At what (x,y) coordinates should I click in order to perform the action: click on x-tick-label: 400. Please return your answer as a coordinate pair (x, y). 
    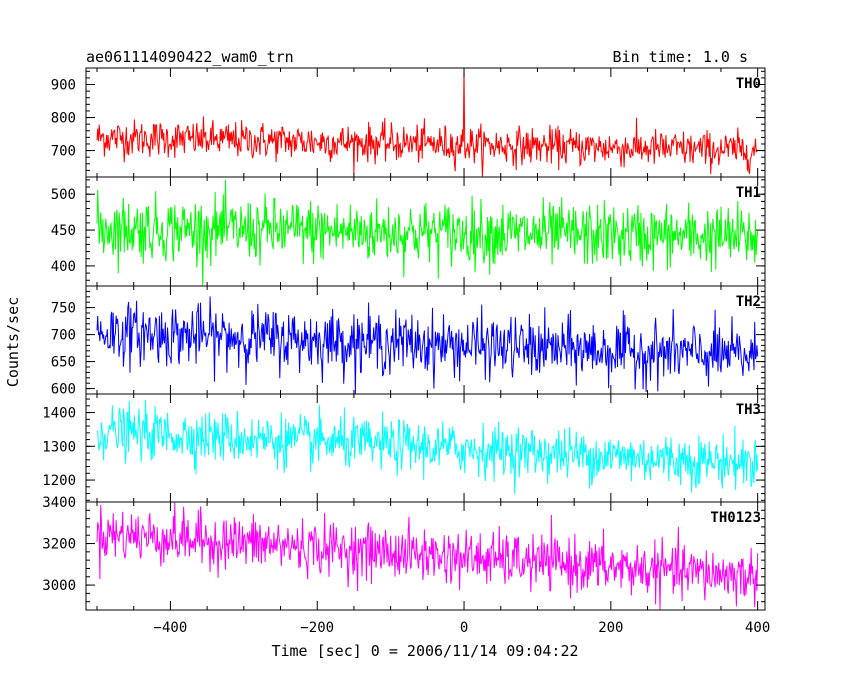
    Looking at the image, I should click on (757, 628).